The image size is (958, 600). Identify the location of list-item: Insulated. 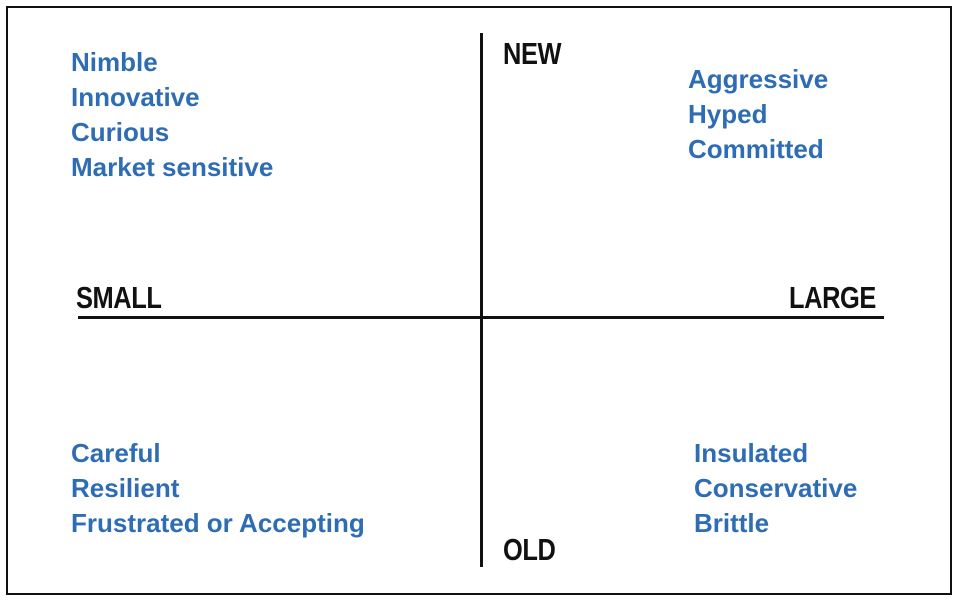
(751, 453).